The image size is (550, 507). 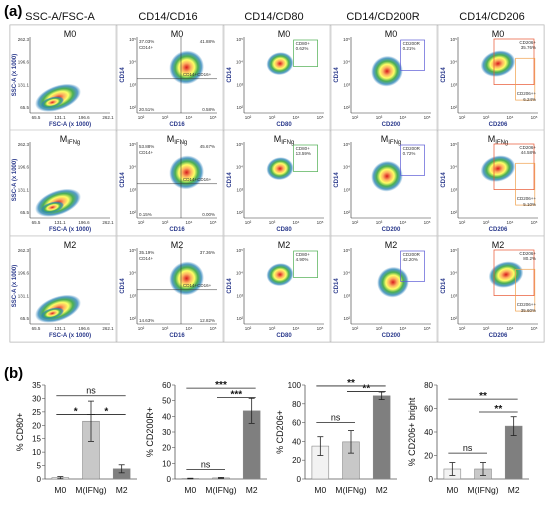 What do you see at coordinates (207, 252) in the screenshot?
I see `quadrant-value: 37.36%` at bounding box center [207, 252].